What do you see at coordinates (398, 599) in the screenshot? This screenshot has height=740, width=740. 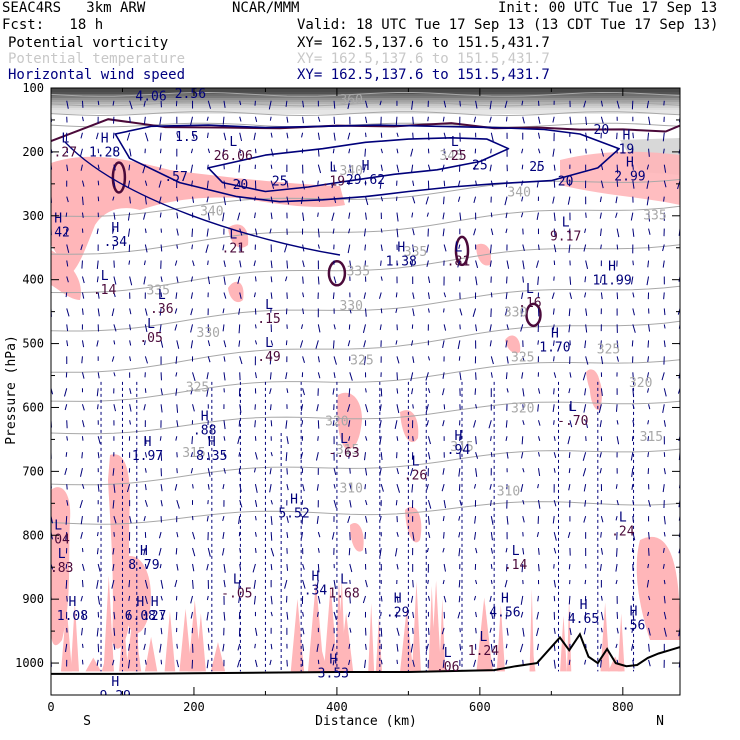 I see `extremum-marker: H` at bounding box center [398, 599].